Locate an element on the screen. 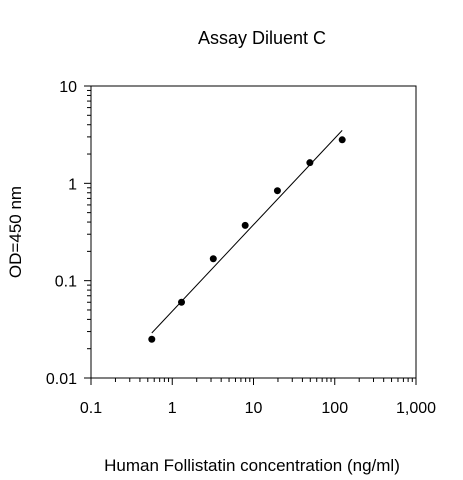 Image resolution: width=463 pixels, height=480 pixels. y-tick-label: 10 is located at coordinates (68, 87).